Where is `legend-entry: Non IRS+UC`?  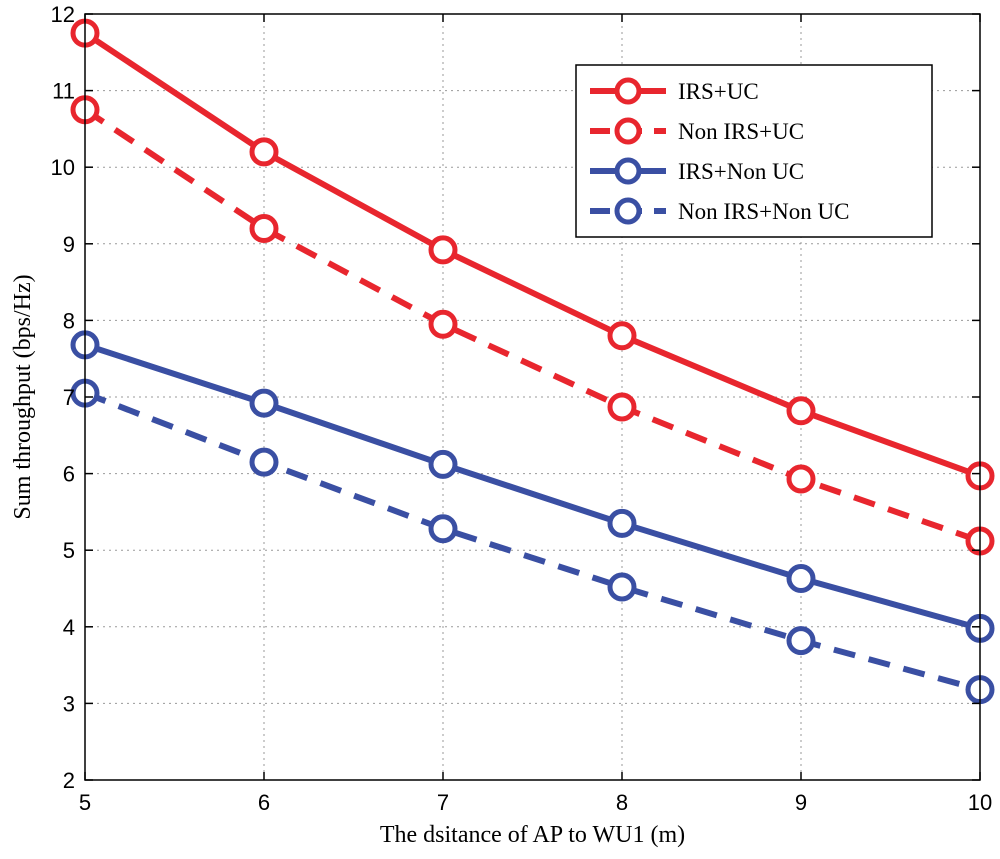
legend-entry: Non IRS+UC is located at coordinates (697, 131).